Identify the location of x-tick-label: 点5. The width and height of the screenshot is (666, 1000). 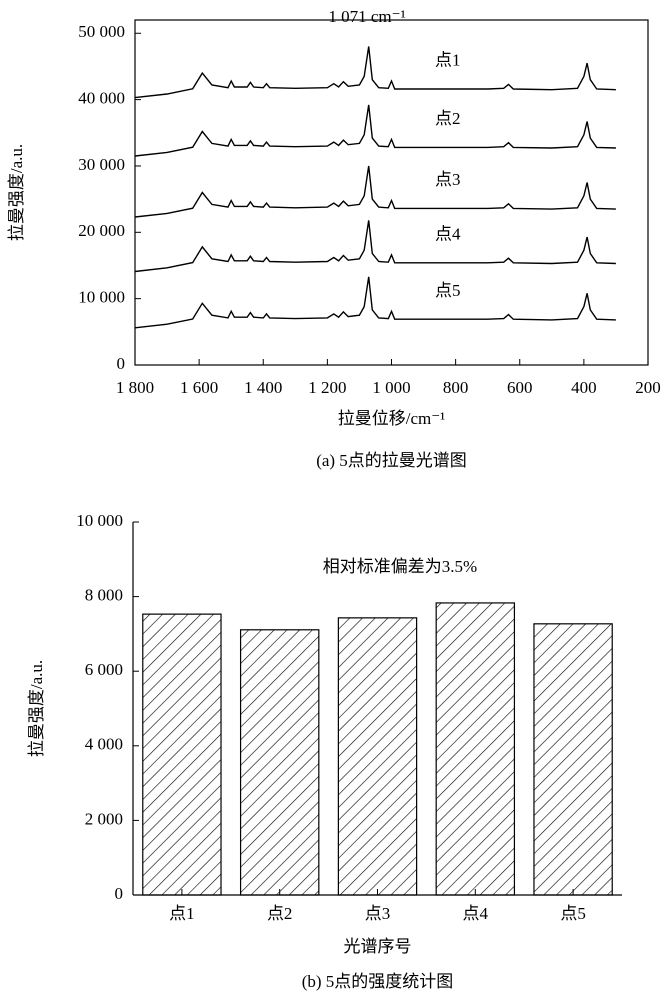
(573, 913).